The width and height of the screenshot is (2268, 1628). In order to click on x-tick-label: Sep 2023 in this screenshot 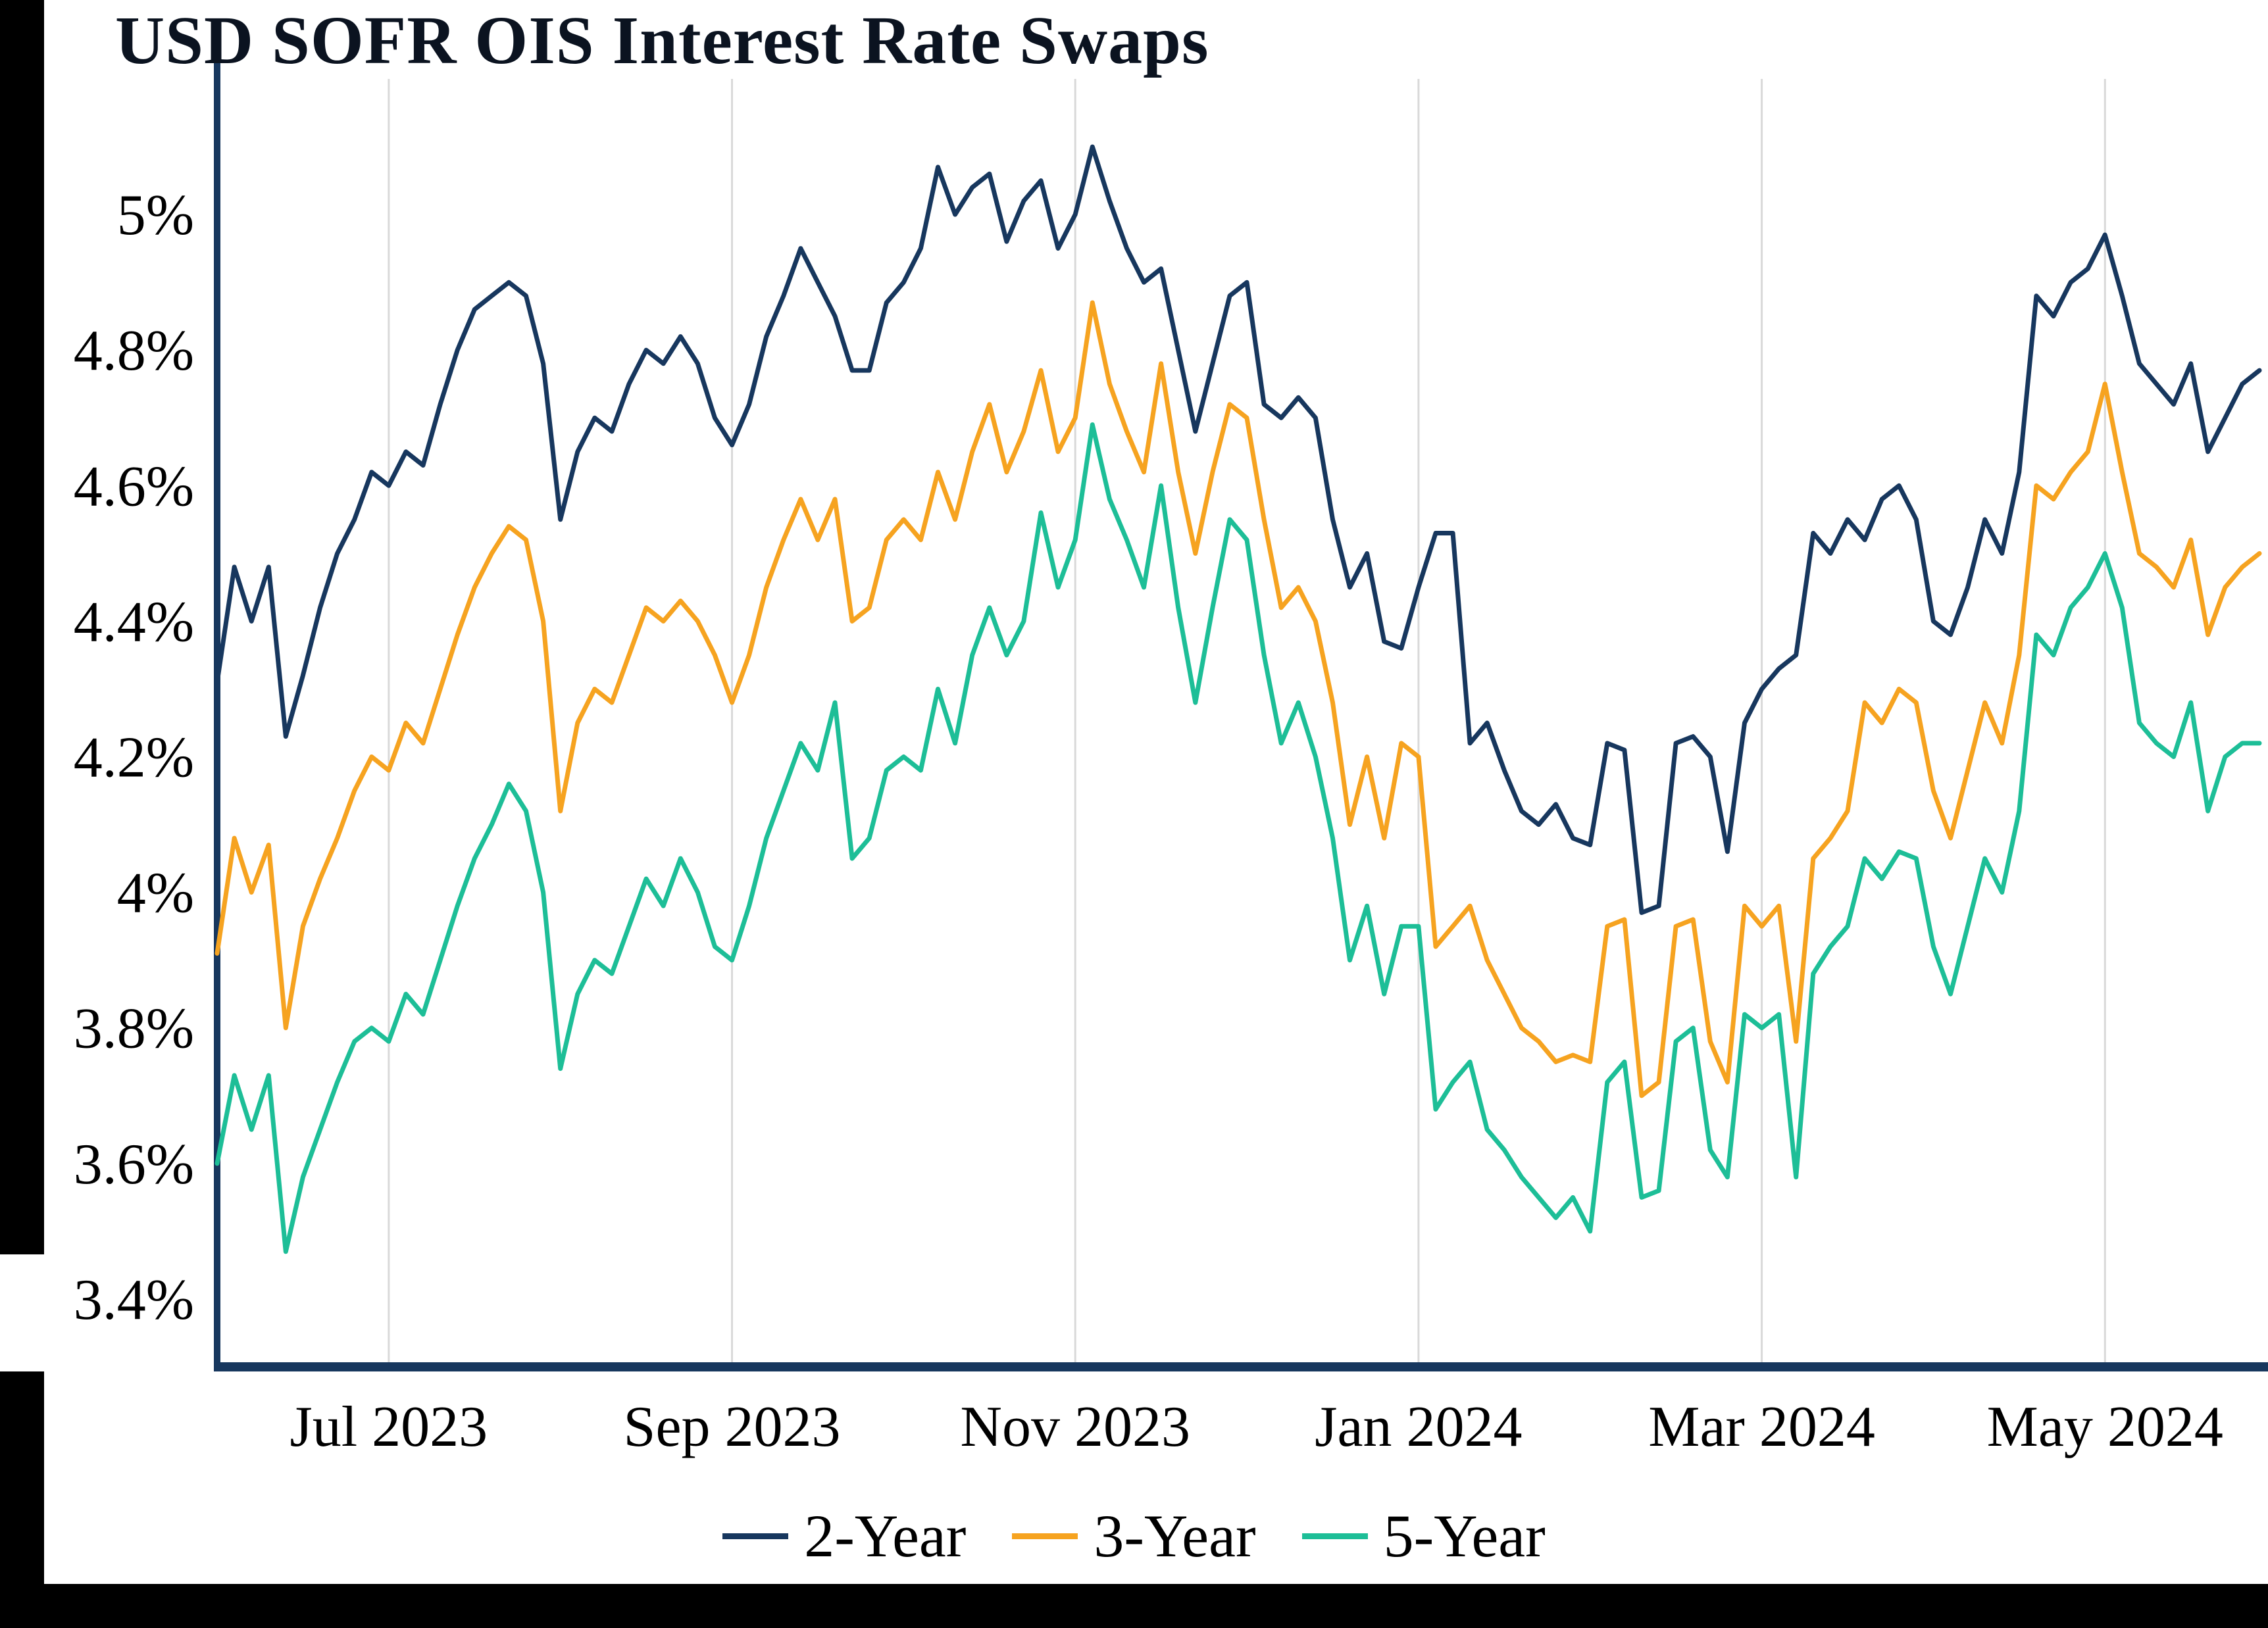, I will do `click(732, 1427)`.